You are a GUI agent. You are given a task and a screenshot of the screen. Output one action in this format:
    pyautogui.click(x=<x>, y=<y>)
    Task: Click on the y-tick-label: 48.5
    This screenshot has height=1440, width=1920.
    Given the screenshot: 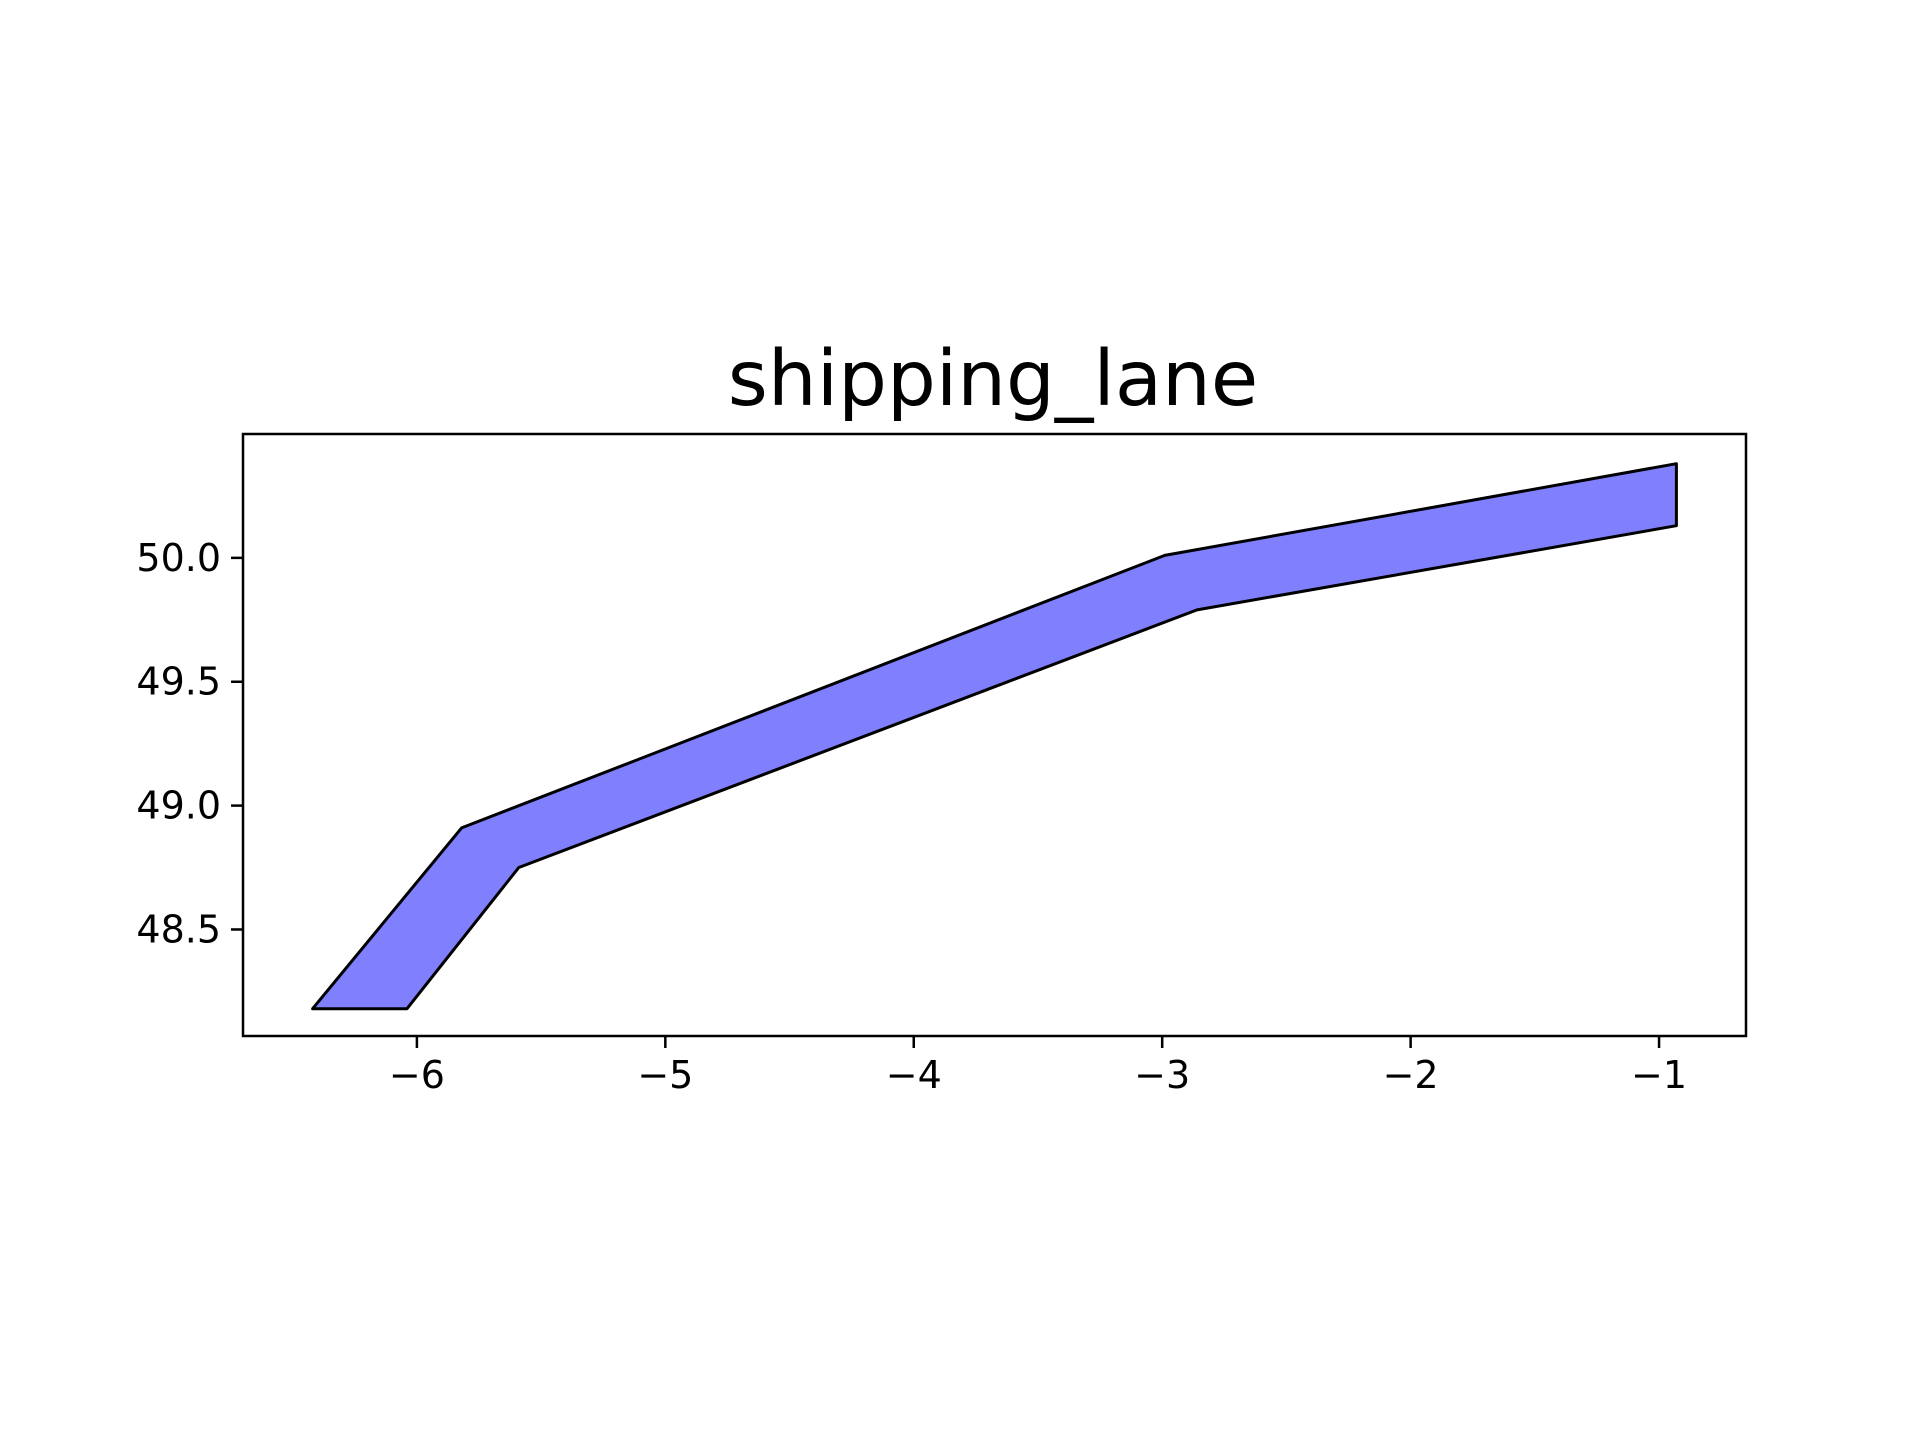 What is the action you would take?
    pyautogui.click(x=178, y=929)
    